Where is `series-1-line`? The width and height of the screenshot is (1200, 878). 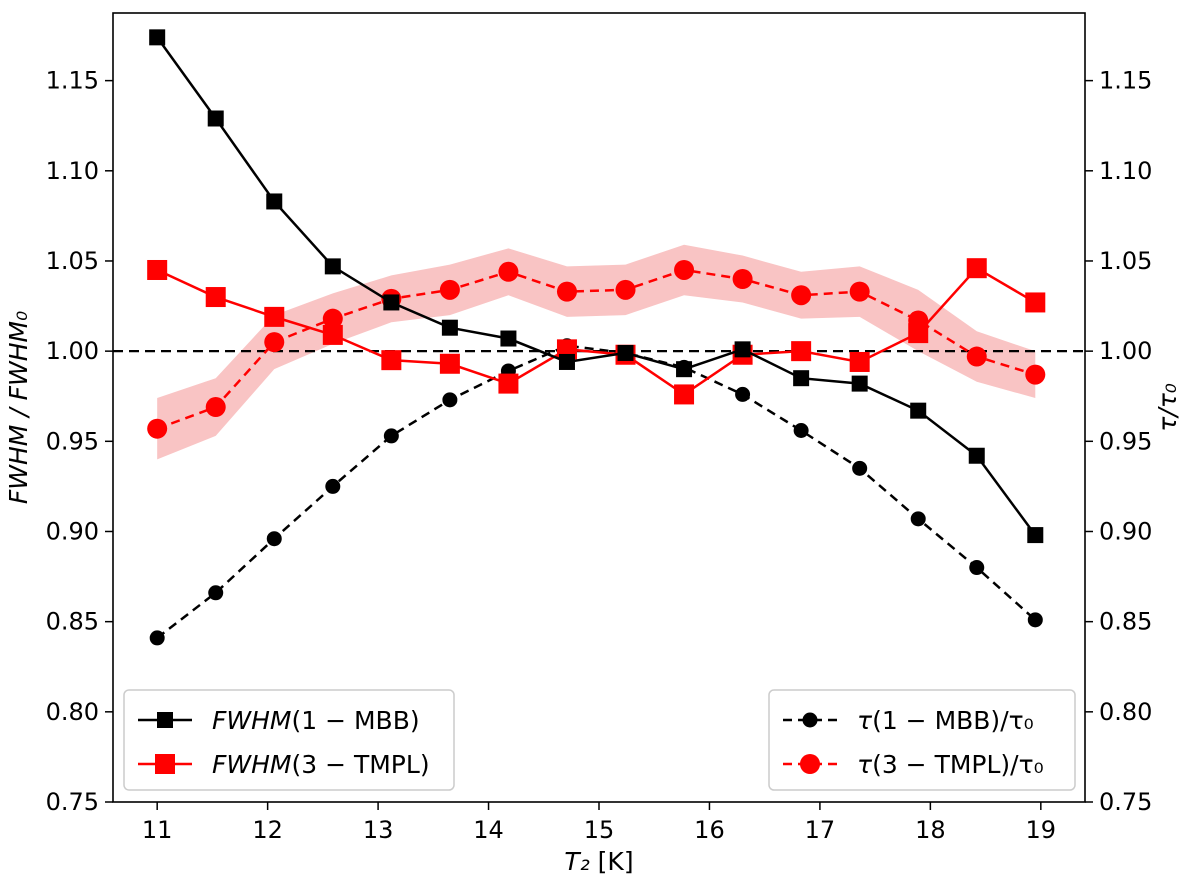
series-1-line is located at coordinates (596, 331).